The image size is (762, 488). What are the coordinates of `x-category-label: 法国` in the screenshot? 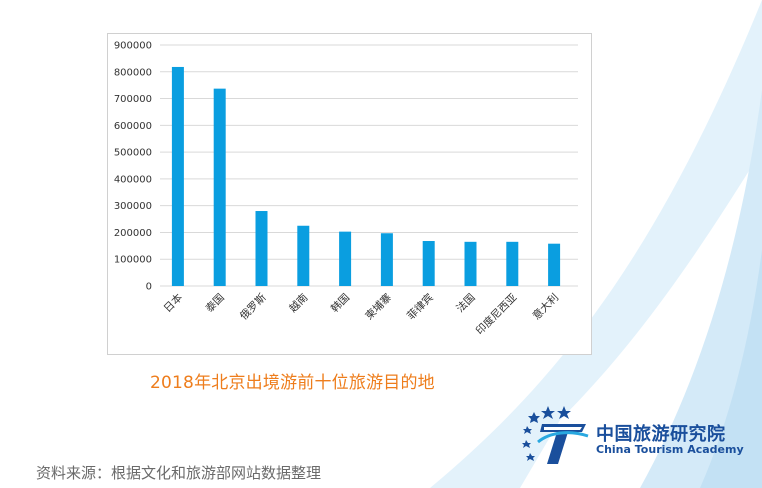 It's located at (466, 303).